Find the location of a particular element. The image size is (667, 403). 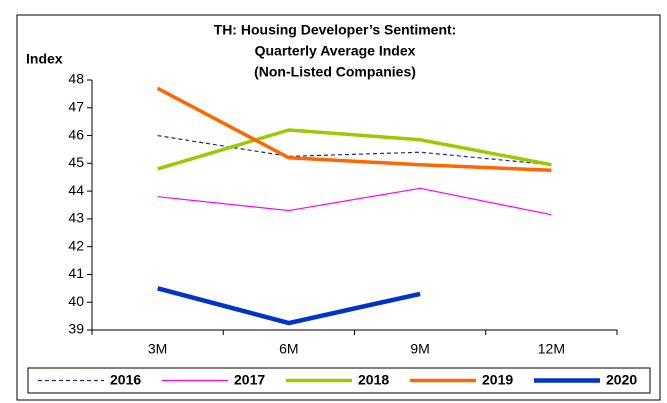

y-tick-label: 41 is located at coordinates (76, 273).